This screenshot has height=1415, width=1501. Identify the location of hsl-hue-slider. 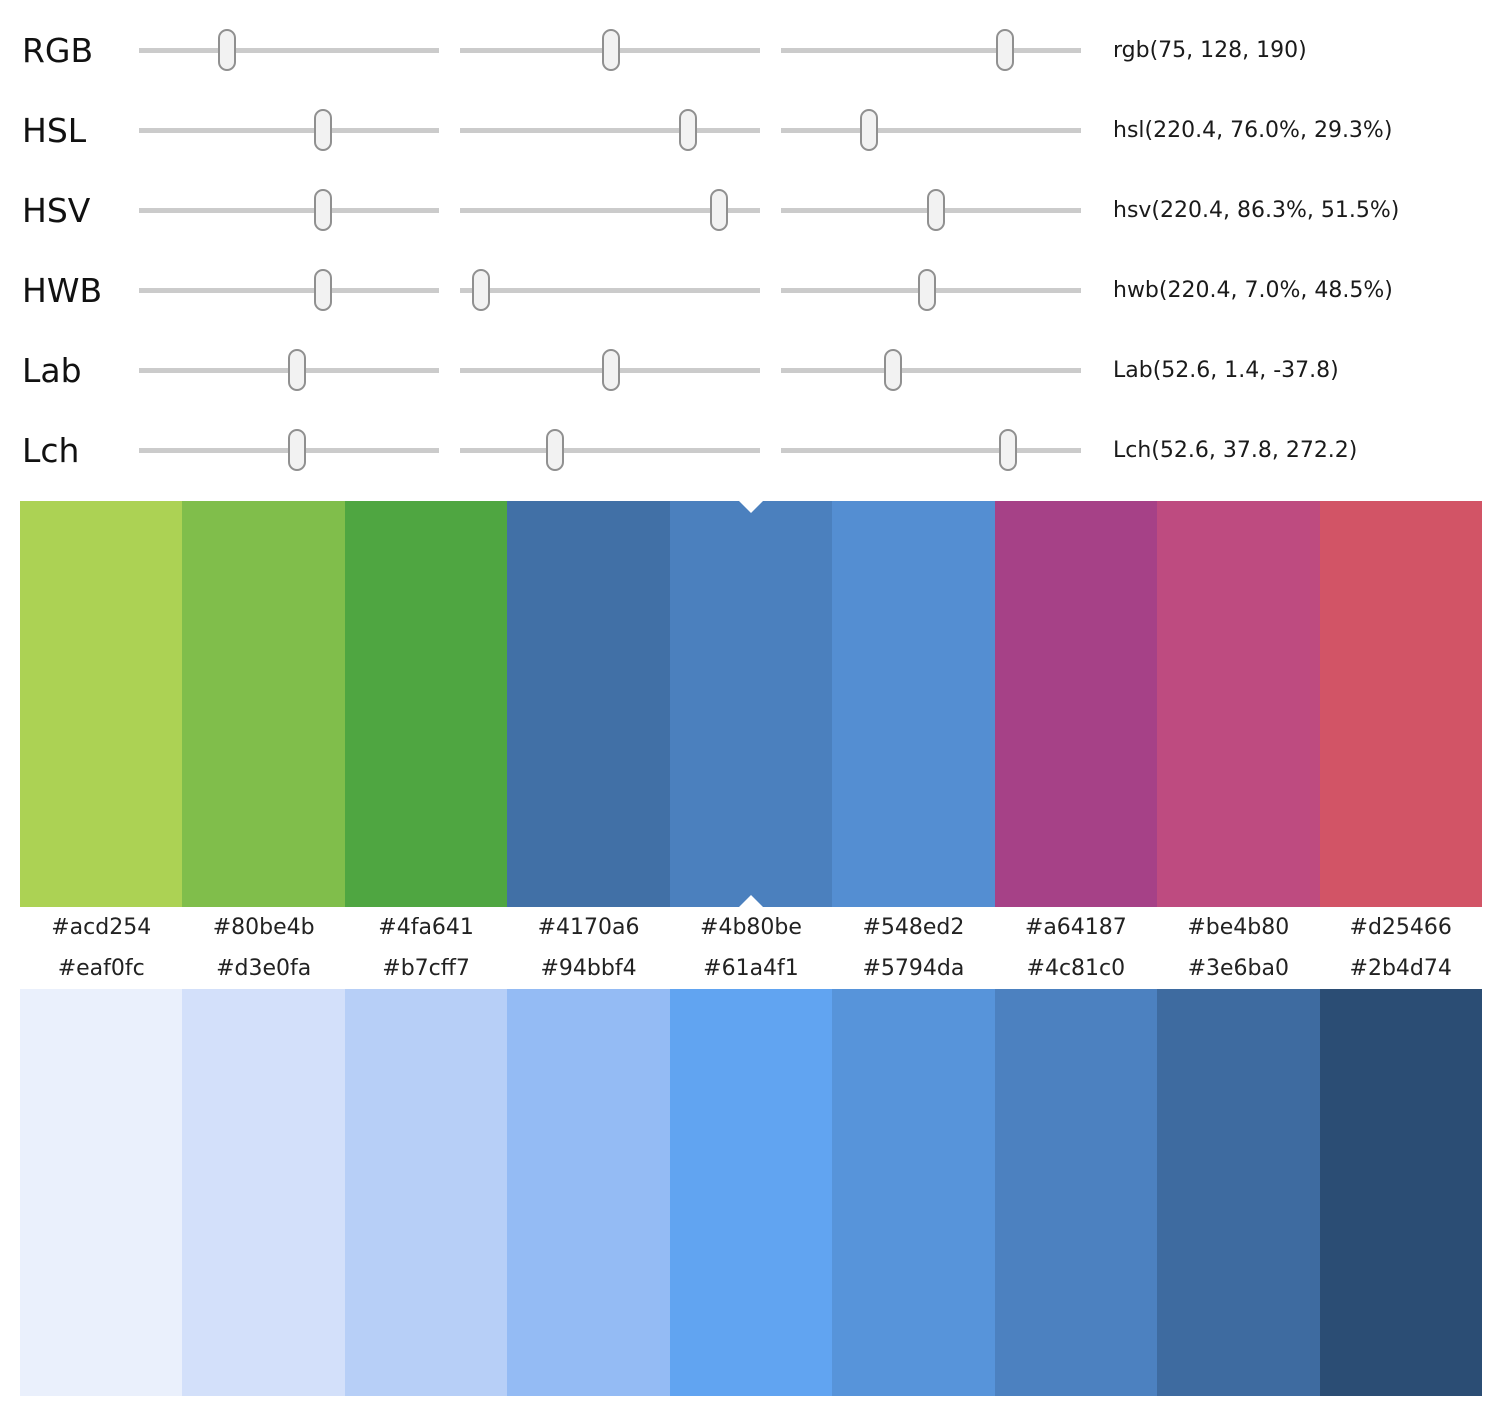
(289, 130).